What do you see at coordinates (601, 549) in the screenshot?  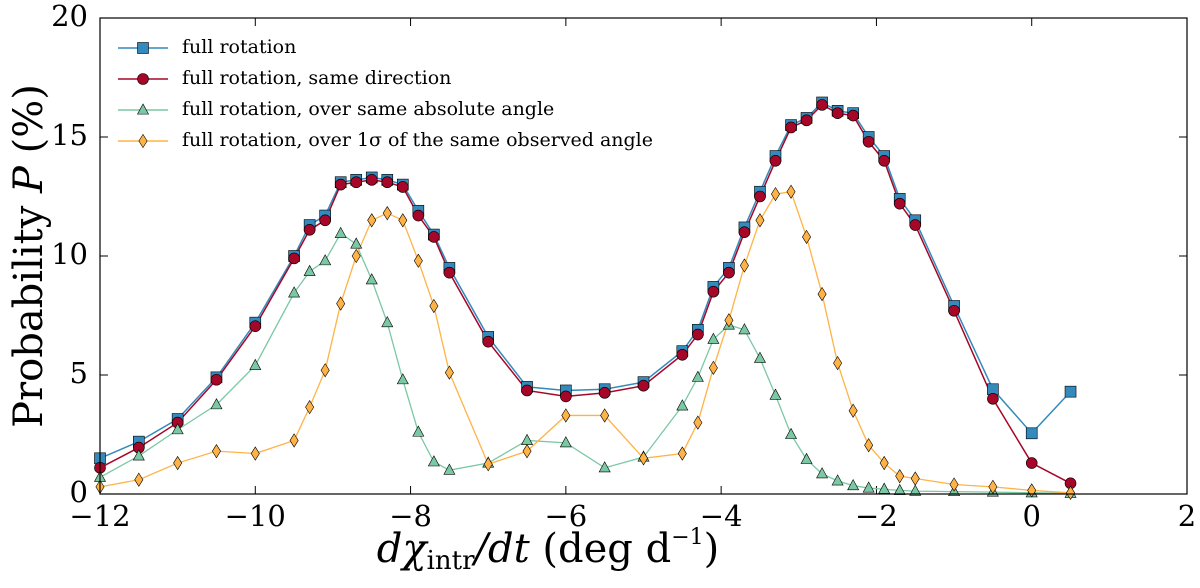 I see `x-label-part: (deg d` at bounding box center [601, 549].